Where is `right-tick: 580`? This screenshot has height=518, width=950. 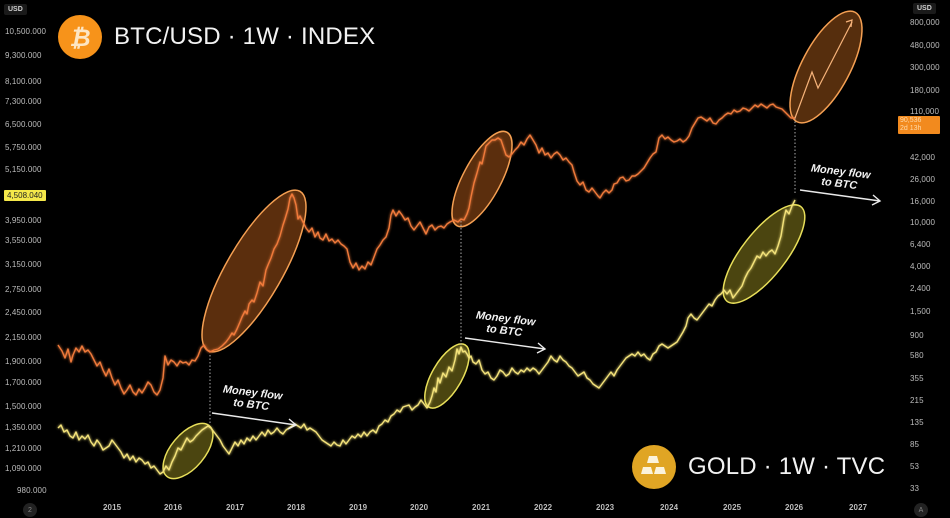
right-tick: 580 is located at coordinates (917, 355).